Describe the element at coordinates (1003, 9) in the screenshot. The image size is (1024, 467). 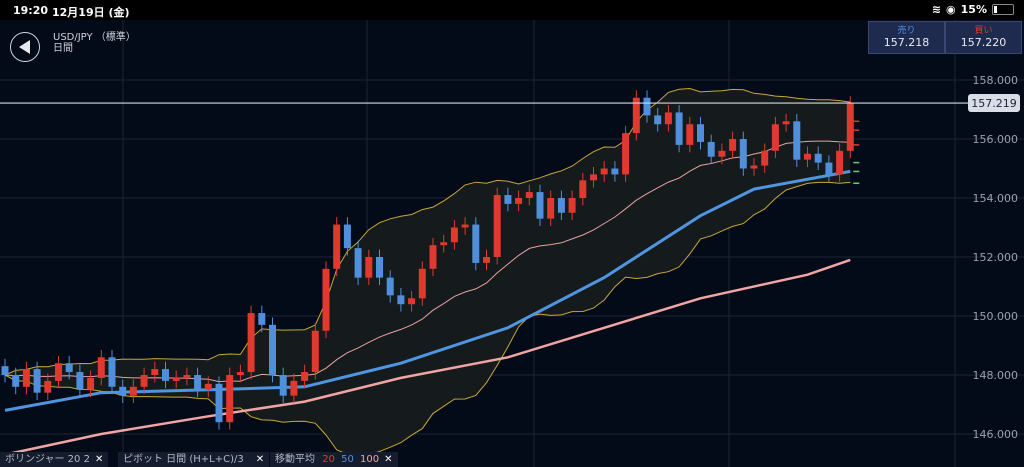
I see `battery-icon` at that location.